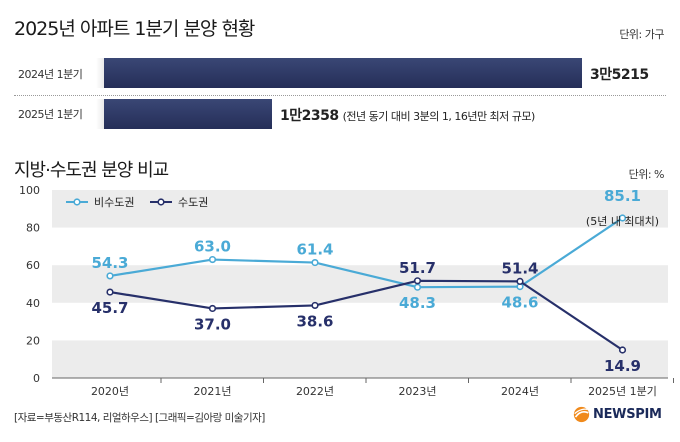 Image resolution: width=680 pixels, height=442 pixels. What do you see at coordinates (212, 247) in the screenshot?
I see `data-label: 63.0` at bounding box center [212, 247].